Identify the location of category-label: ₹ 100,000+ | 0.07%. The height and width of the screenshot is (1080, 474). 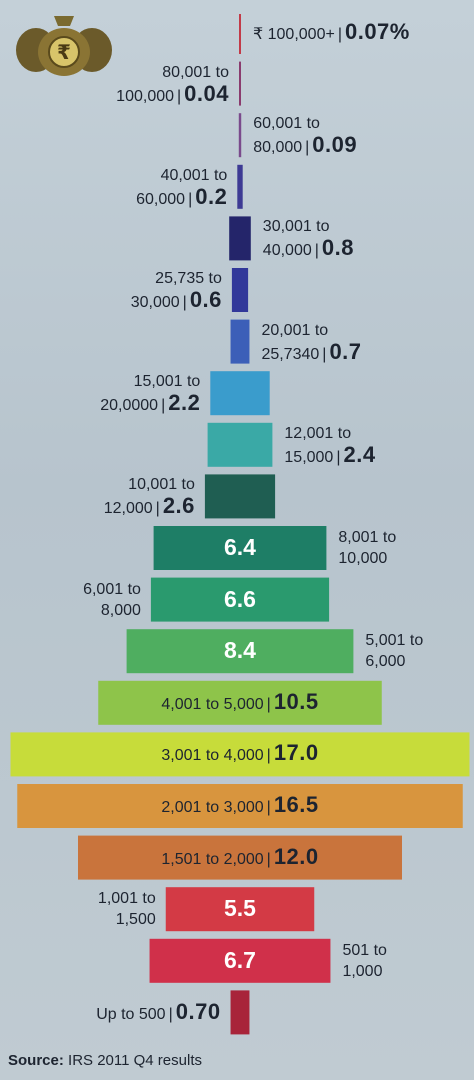
(331, 31).